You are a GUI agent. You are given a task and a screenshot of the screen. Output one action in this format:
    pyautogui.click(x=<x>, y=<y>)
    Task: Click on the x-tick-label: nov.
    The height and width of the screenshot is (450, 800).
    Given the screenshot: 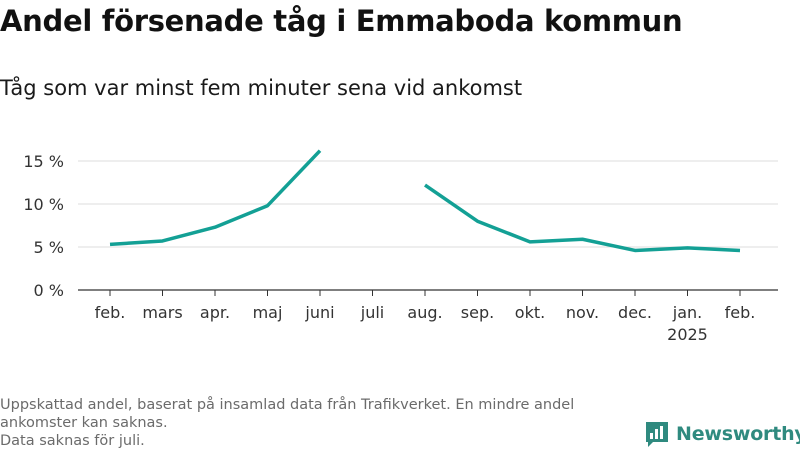 What is the action you would take?
    pyautogui.click(x=582, y=312)
    